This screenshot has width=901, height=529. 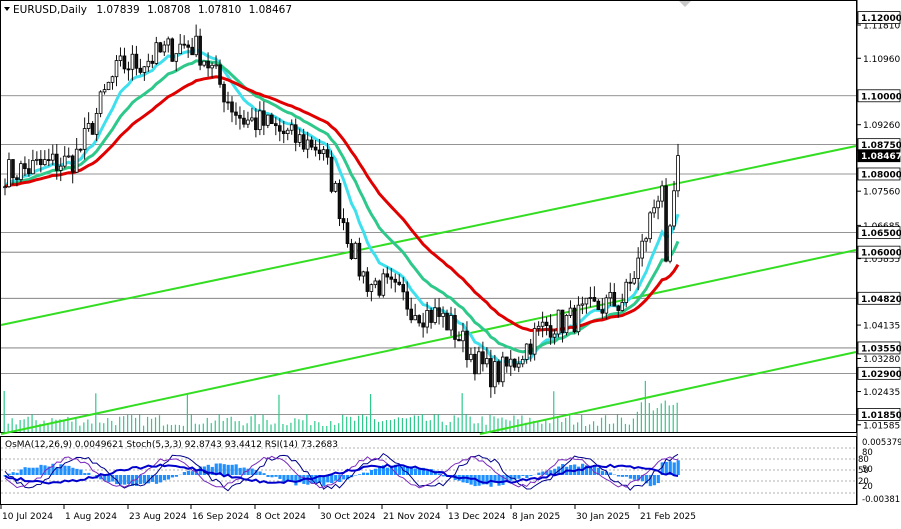 I want to click on level-label-1.12000: 1.12000, so click(x=879, y=18).